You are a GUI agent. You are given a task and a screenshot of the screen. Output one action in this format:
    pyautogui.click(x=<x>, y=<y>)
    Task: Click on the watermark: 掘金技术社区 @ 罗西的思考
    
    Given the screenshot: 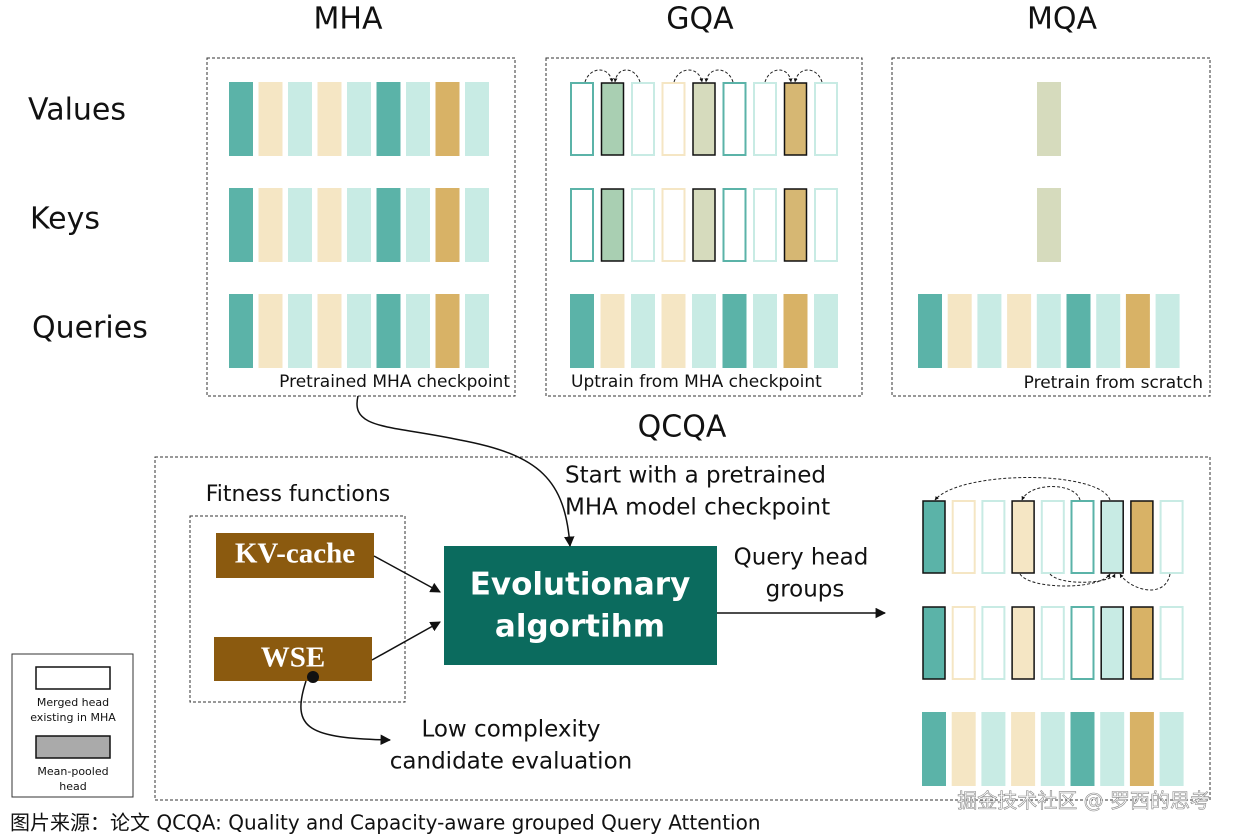 What is the action you would take?
    pyautogui.click(x=1083, y=801)
    